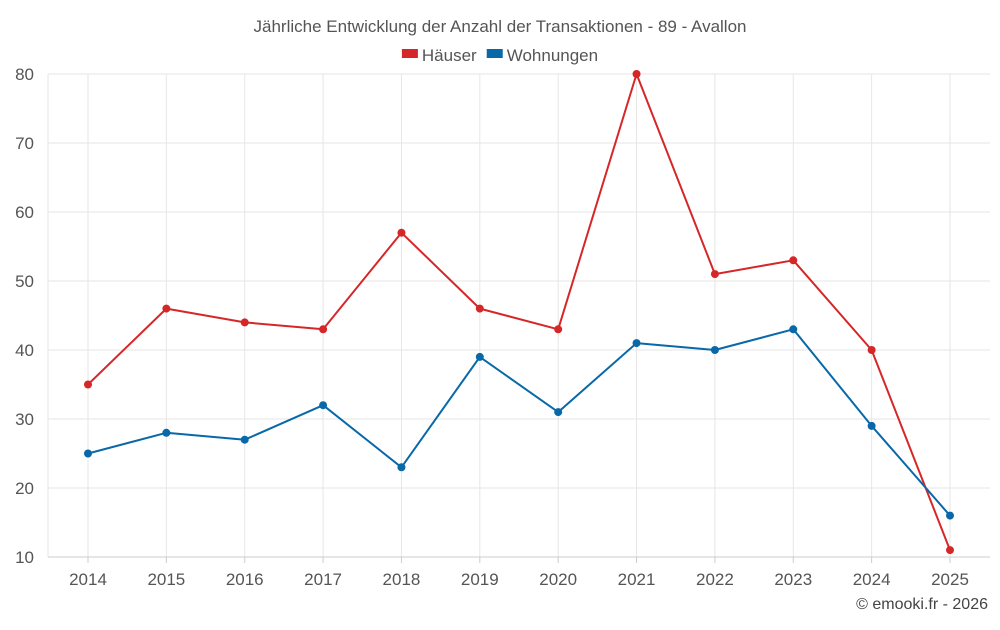 This screenshot has height=630, width=1000. I want to click on x-tick-label: 2017, so click(323, 579).